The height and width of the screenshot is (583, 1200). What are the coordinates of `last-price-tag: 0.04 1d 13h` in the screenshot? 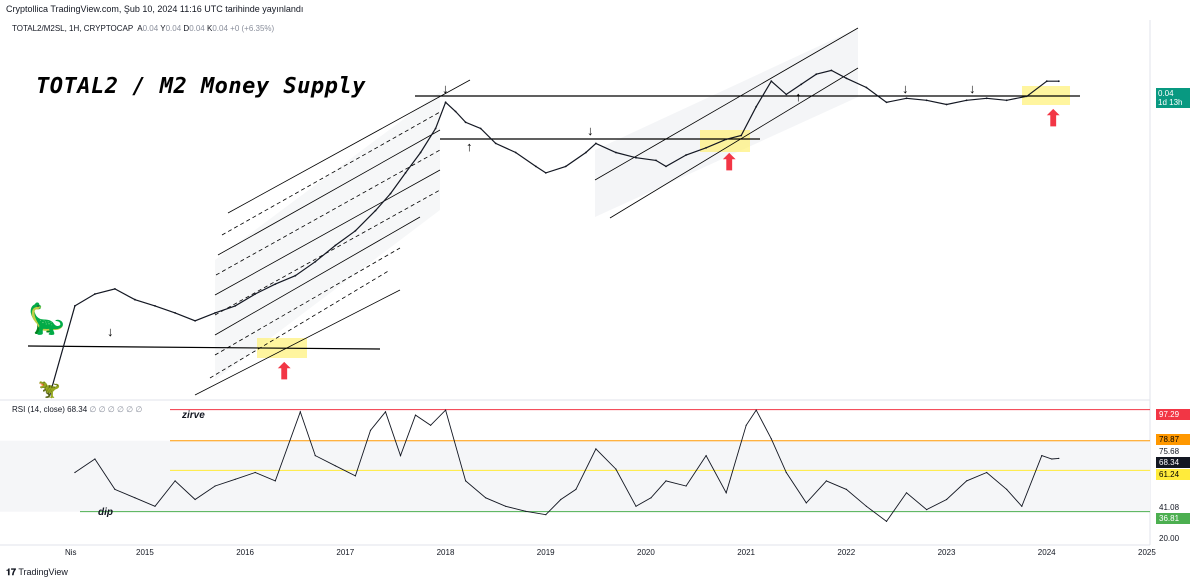 It's located at (1173, 98).